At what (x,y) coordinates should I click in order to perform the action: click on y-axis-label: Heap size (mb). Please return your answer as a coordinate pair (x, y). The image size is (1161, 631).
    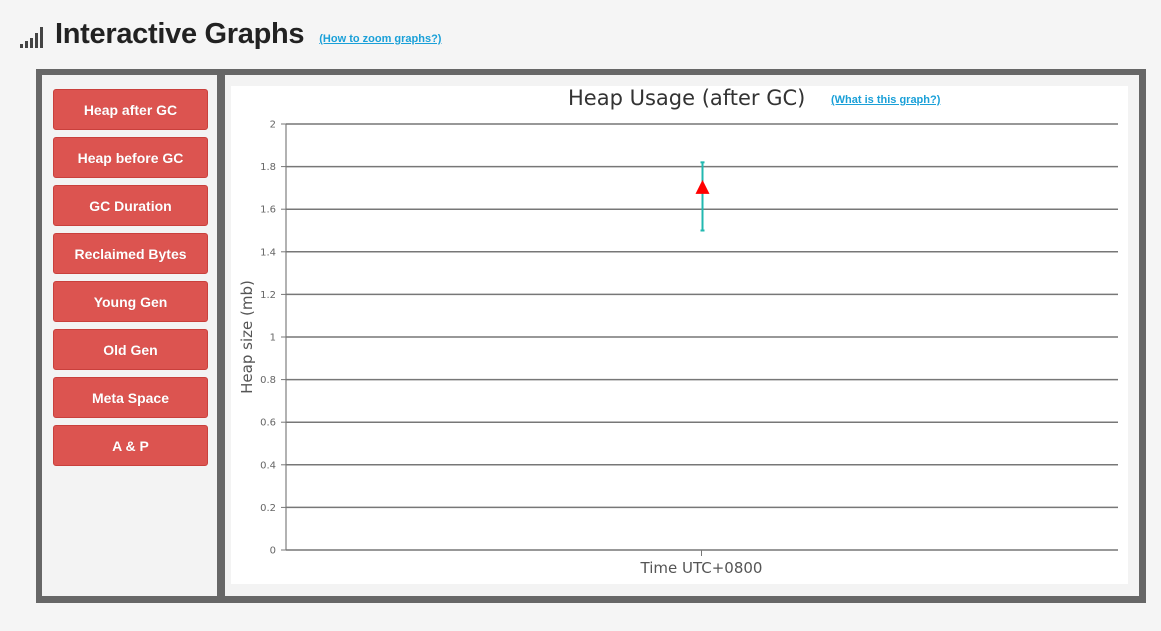
    Looking at the image, I should click on (247, 337).